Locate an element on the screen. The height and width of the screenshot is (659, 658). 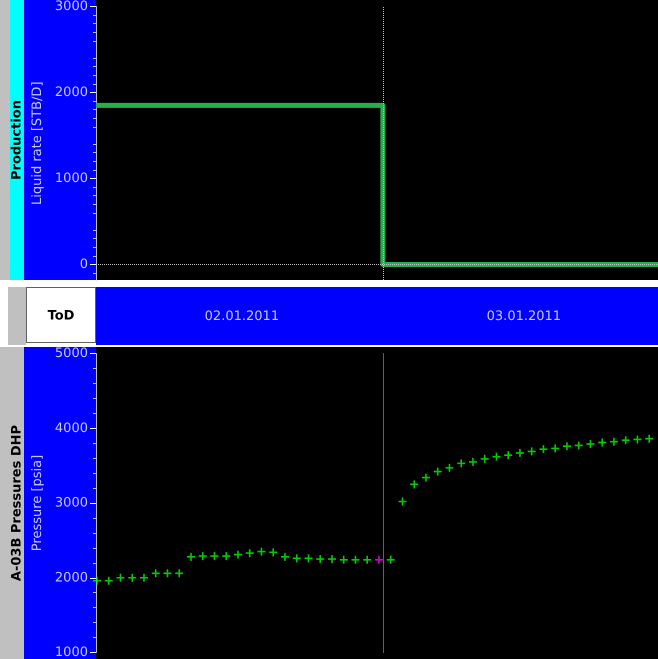
x-tick-label: 03.01.2011 is located at coordinates (524, 316).